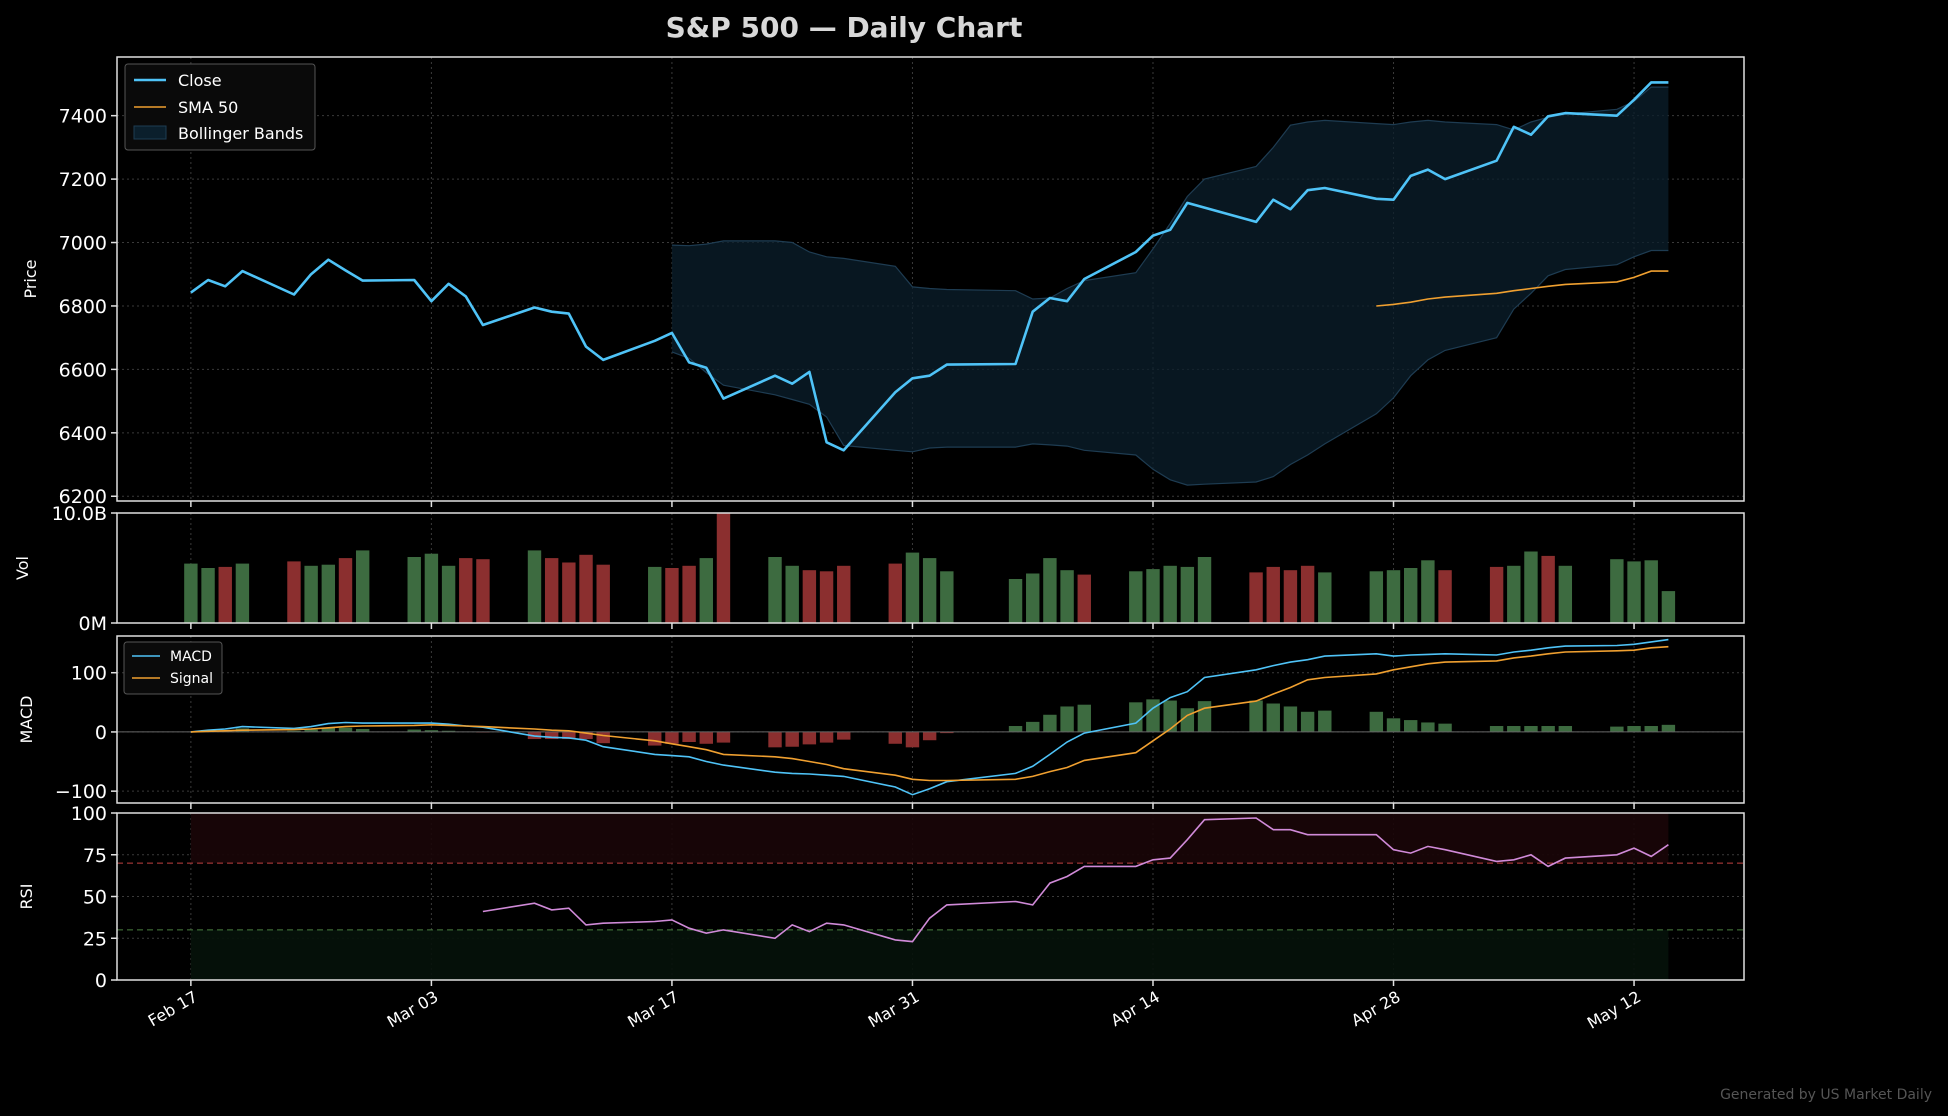 The image size is (1948, 1116). Describe the element at coordinates (83, 497) in the screenshot. I see `price-ytick-label: 6200` at that location.